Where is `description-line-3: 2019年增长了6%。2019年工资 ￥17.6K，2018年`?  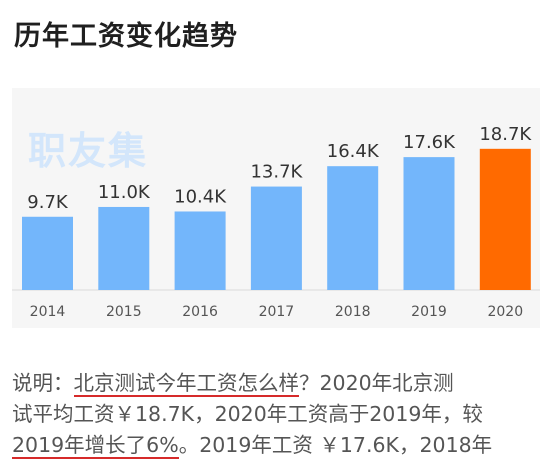 description-line-3: 2019年增长了6%。2019年工资 ￥17.6K，2018年 is located at coordinates (276, 445).